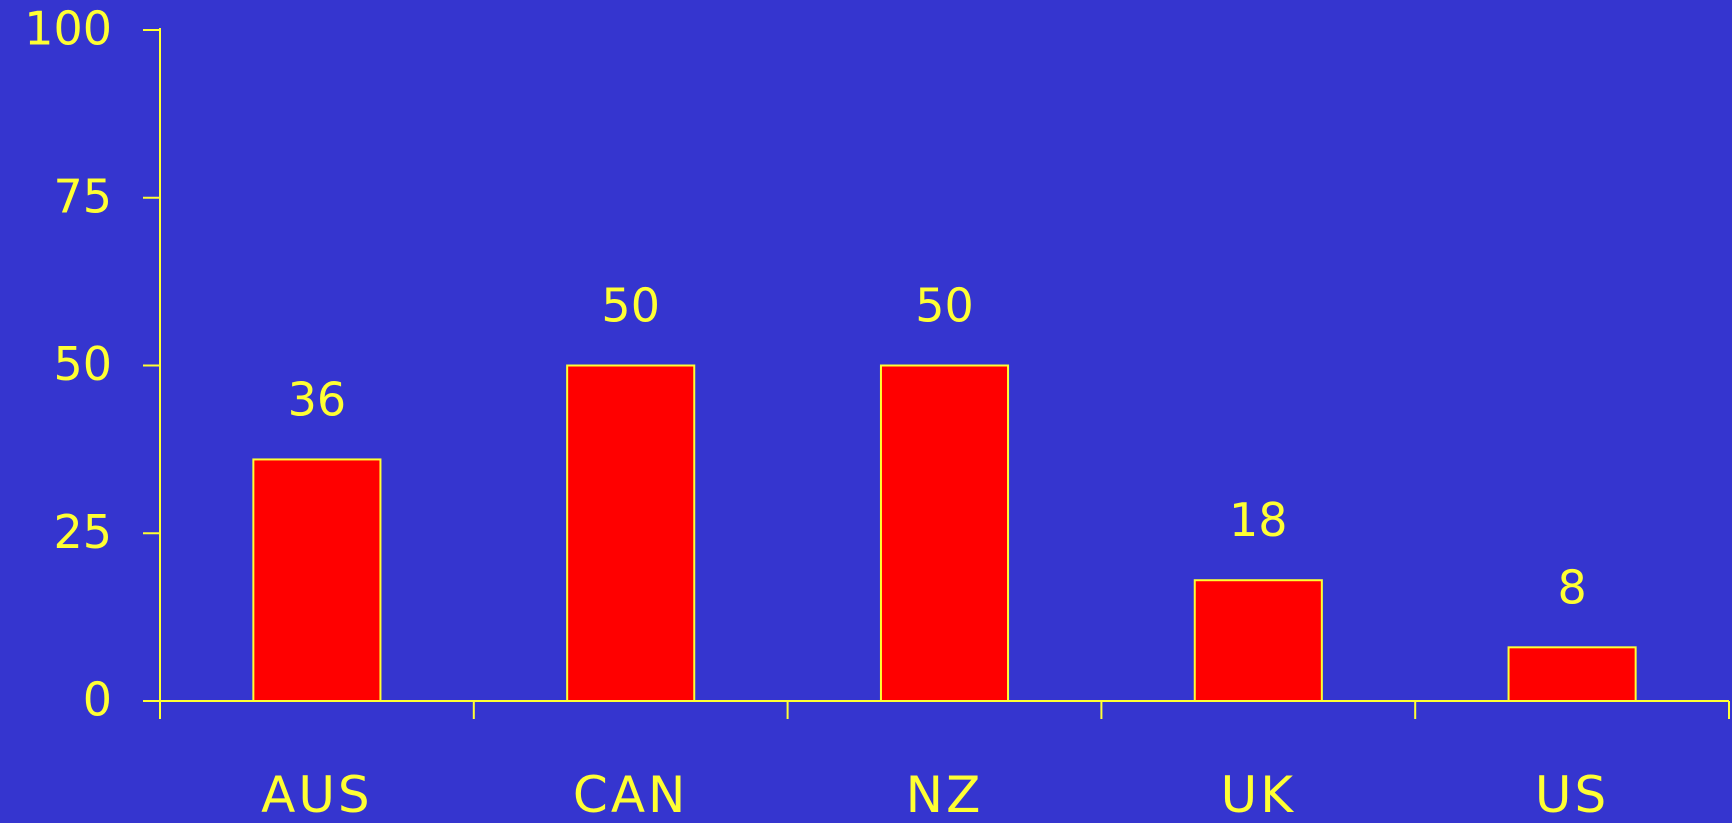  I want to click on bar-value-label: 18, so click(1258, 520).